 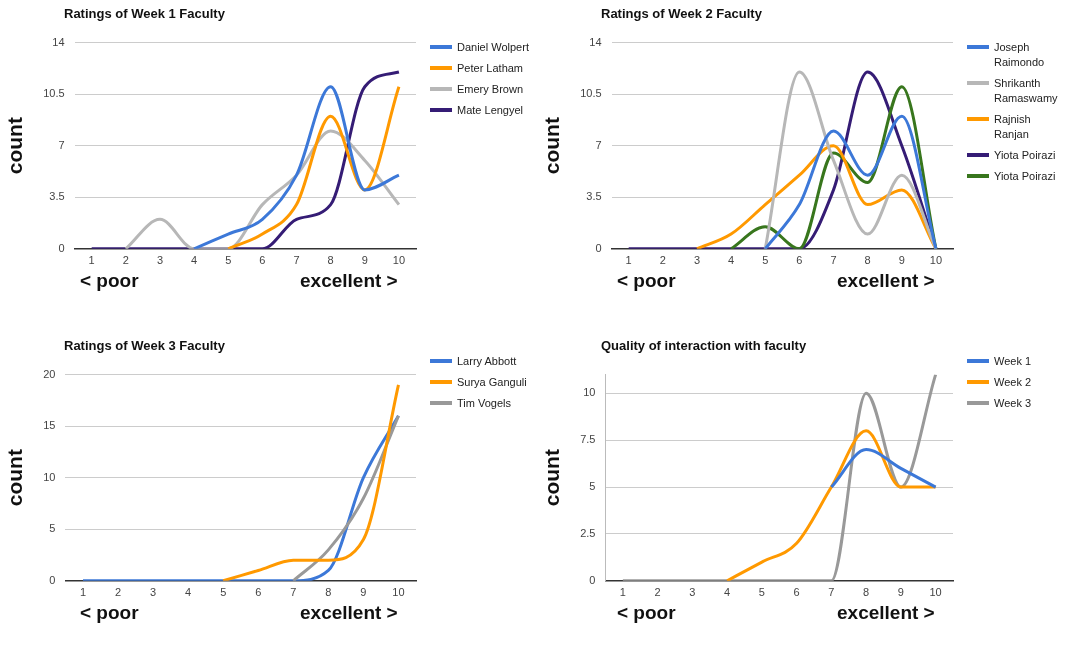 I want to click on legend-label: Shrikanth Ramaswamy, so click(x=1026, y=91).